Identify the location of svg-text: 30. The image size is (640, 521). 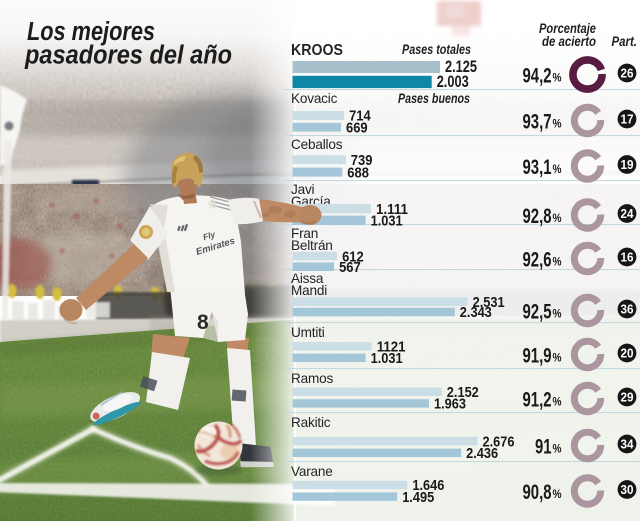
(627, 490).